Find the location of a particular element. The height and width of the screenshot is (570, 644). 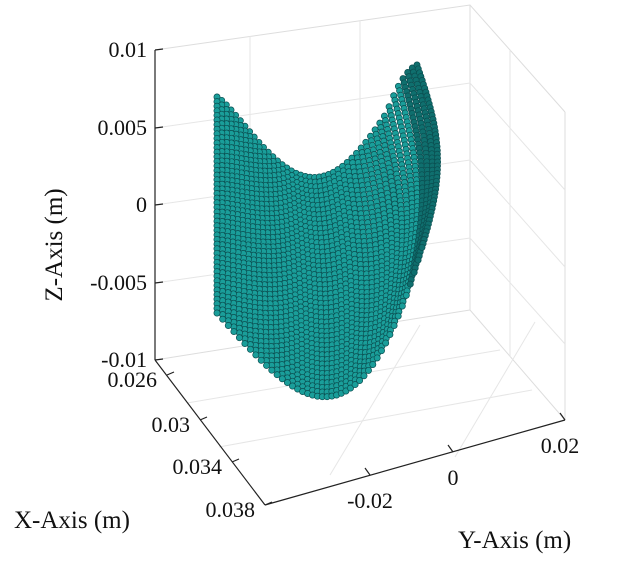

z-tick-label: 0 is located at coordinates (141, 204).